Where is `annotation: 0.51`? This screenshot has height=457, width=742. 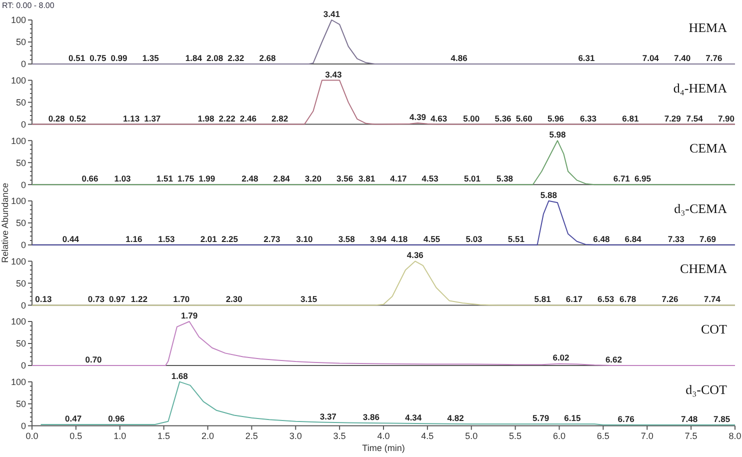 annotation: 0.51 is located at coordinates (77, 58).